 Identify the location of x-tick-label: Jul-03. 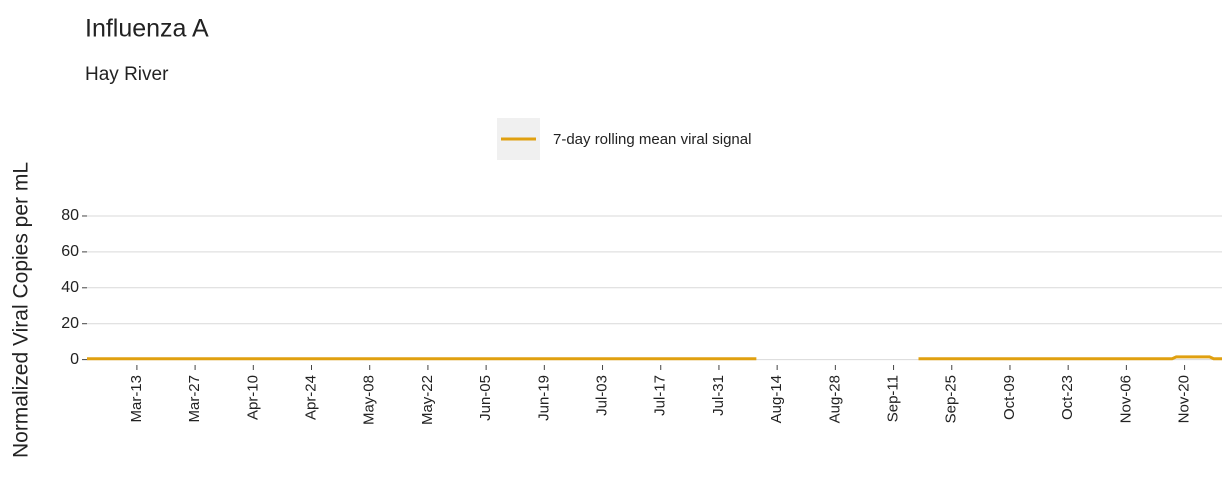
(601, 395).